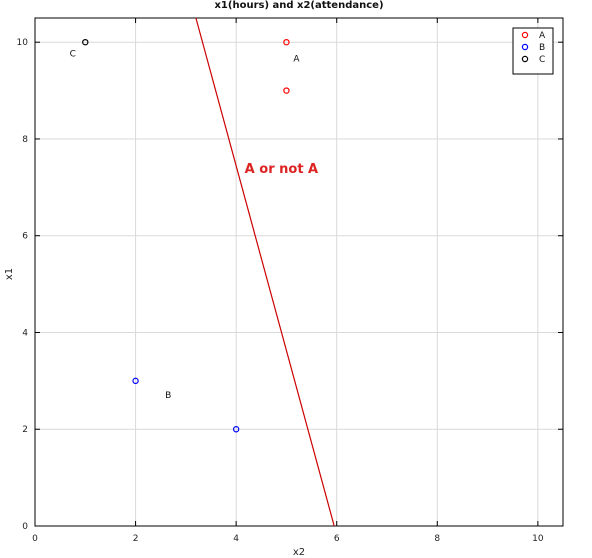 This screenshot has height=558, width=592. What do you see at coordinates (542, 48) in the screenshot?
I see `legend-label-b: B` at bounding box center [542, 48].